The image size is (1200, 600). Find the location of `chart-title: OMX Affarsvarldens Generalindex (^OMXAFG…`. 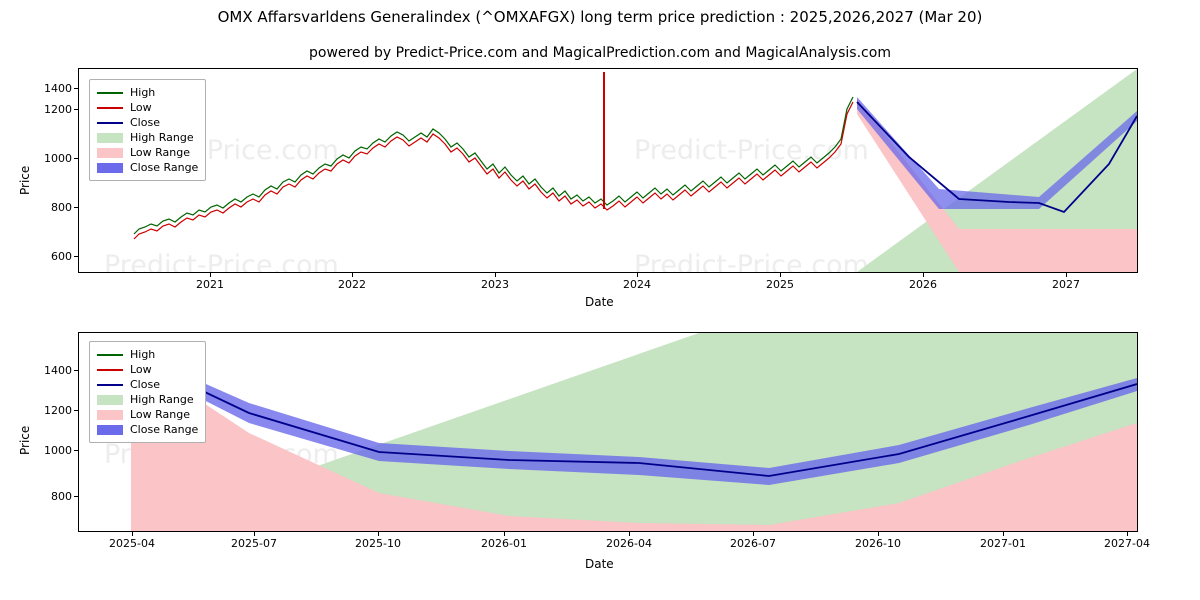

chart-title: OMX Affarsvarldens Generalindex (^OMXAFG… is located at coordinates (600, 17).